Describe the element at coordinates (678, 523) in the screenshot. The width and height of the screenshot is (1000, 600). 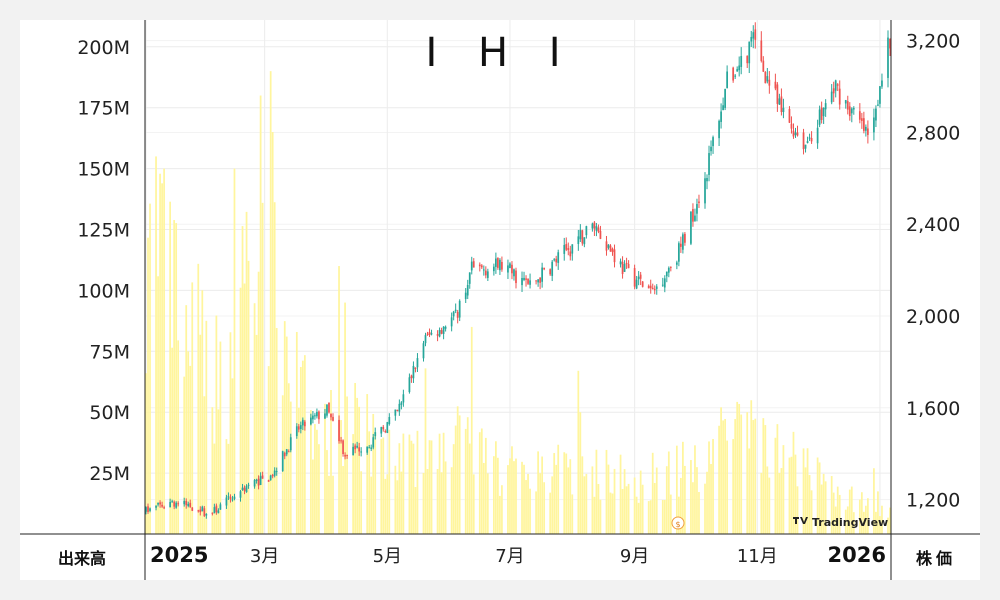
I see `dividend-marker-icon: $` at that location.